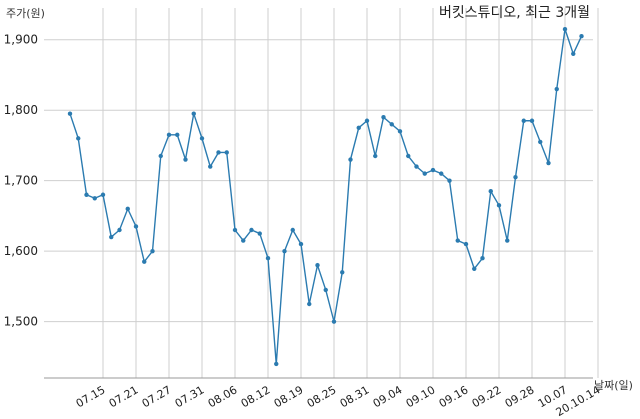  Describe the element at coordinates (21, 251) in the screenshot. I see `y-tick-label: 1,600` at that location.